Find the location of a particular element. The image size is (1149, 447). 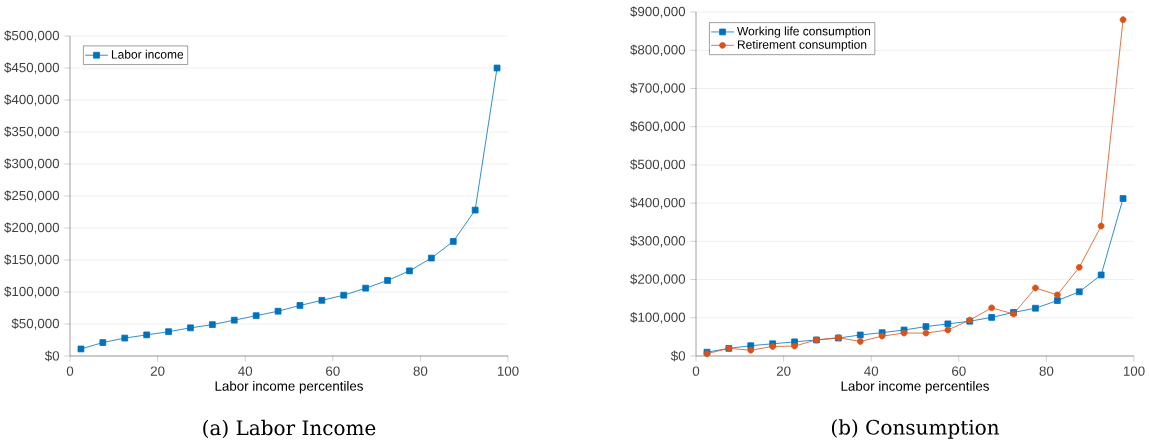

y-tick-label: $250,000 is located at coordinates (32, 196).